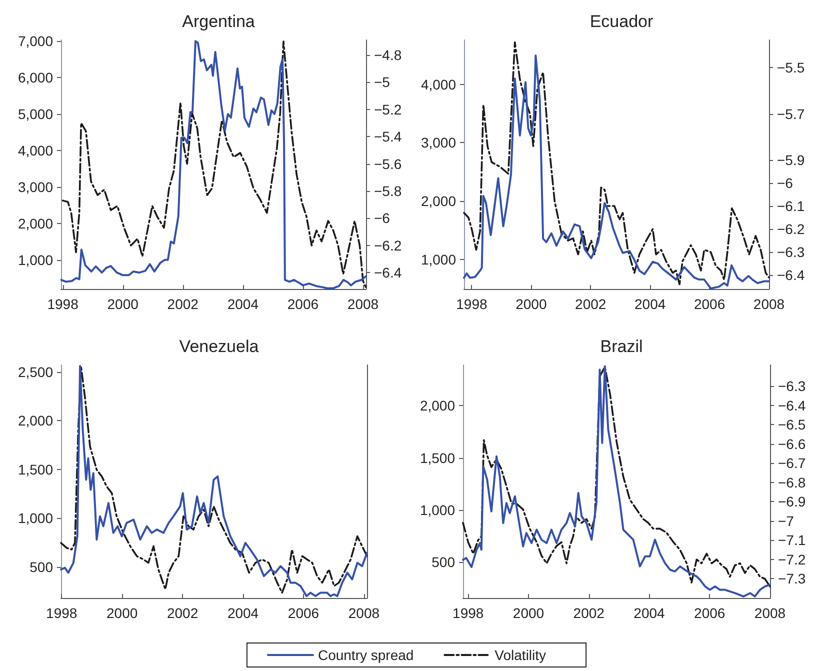  Describe the element at coordinates (792, 482) in the screenshot. I see `y2-tick-label: −6.8` at that location.